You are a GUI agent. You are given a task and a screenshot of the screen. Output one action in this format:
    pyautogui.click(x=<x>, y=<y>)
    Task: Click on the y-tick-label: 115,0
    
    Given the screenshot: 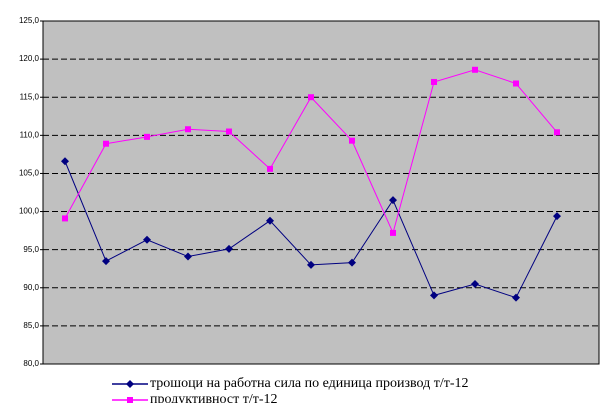 What is the action you would take?
    pyautogui.click(x=30, y=96)
    